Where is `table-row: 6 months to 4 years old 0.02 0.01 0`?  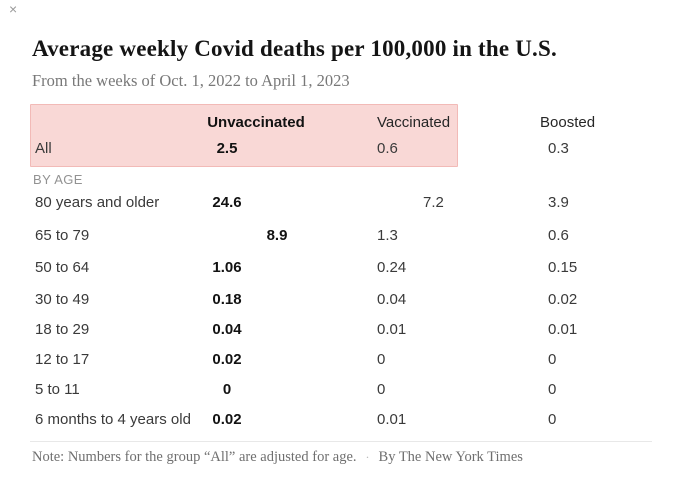
table-row: 6 months to 4 years old 0.02 0.01 0 is located at coordinates (337, 420).